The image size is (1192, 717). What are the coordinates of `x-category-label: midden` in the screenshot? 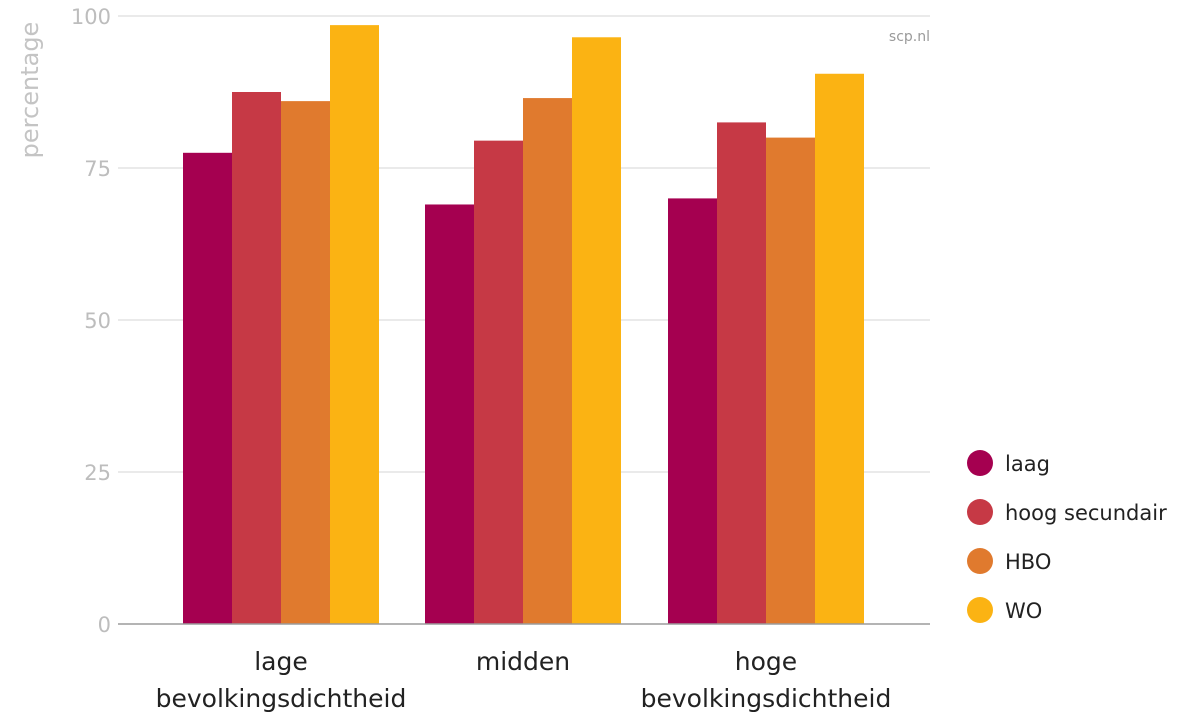 It's located at (523, 661).